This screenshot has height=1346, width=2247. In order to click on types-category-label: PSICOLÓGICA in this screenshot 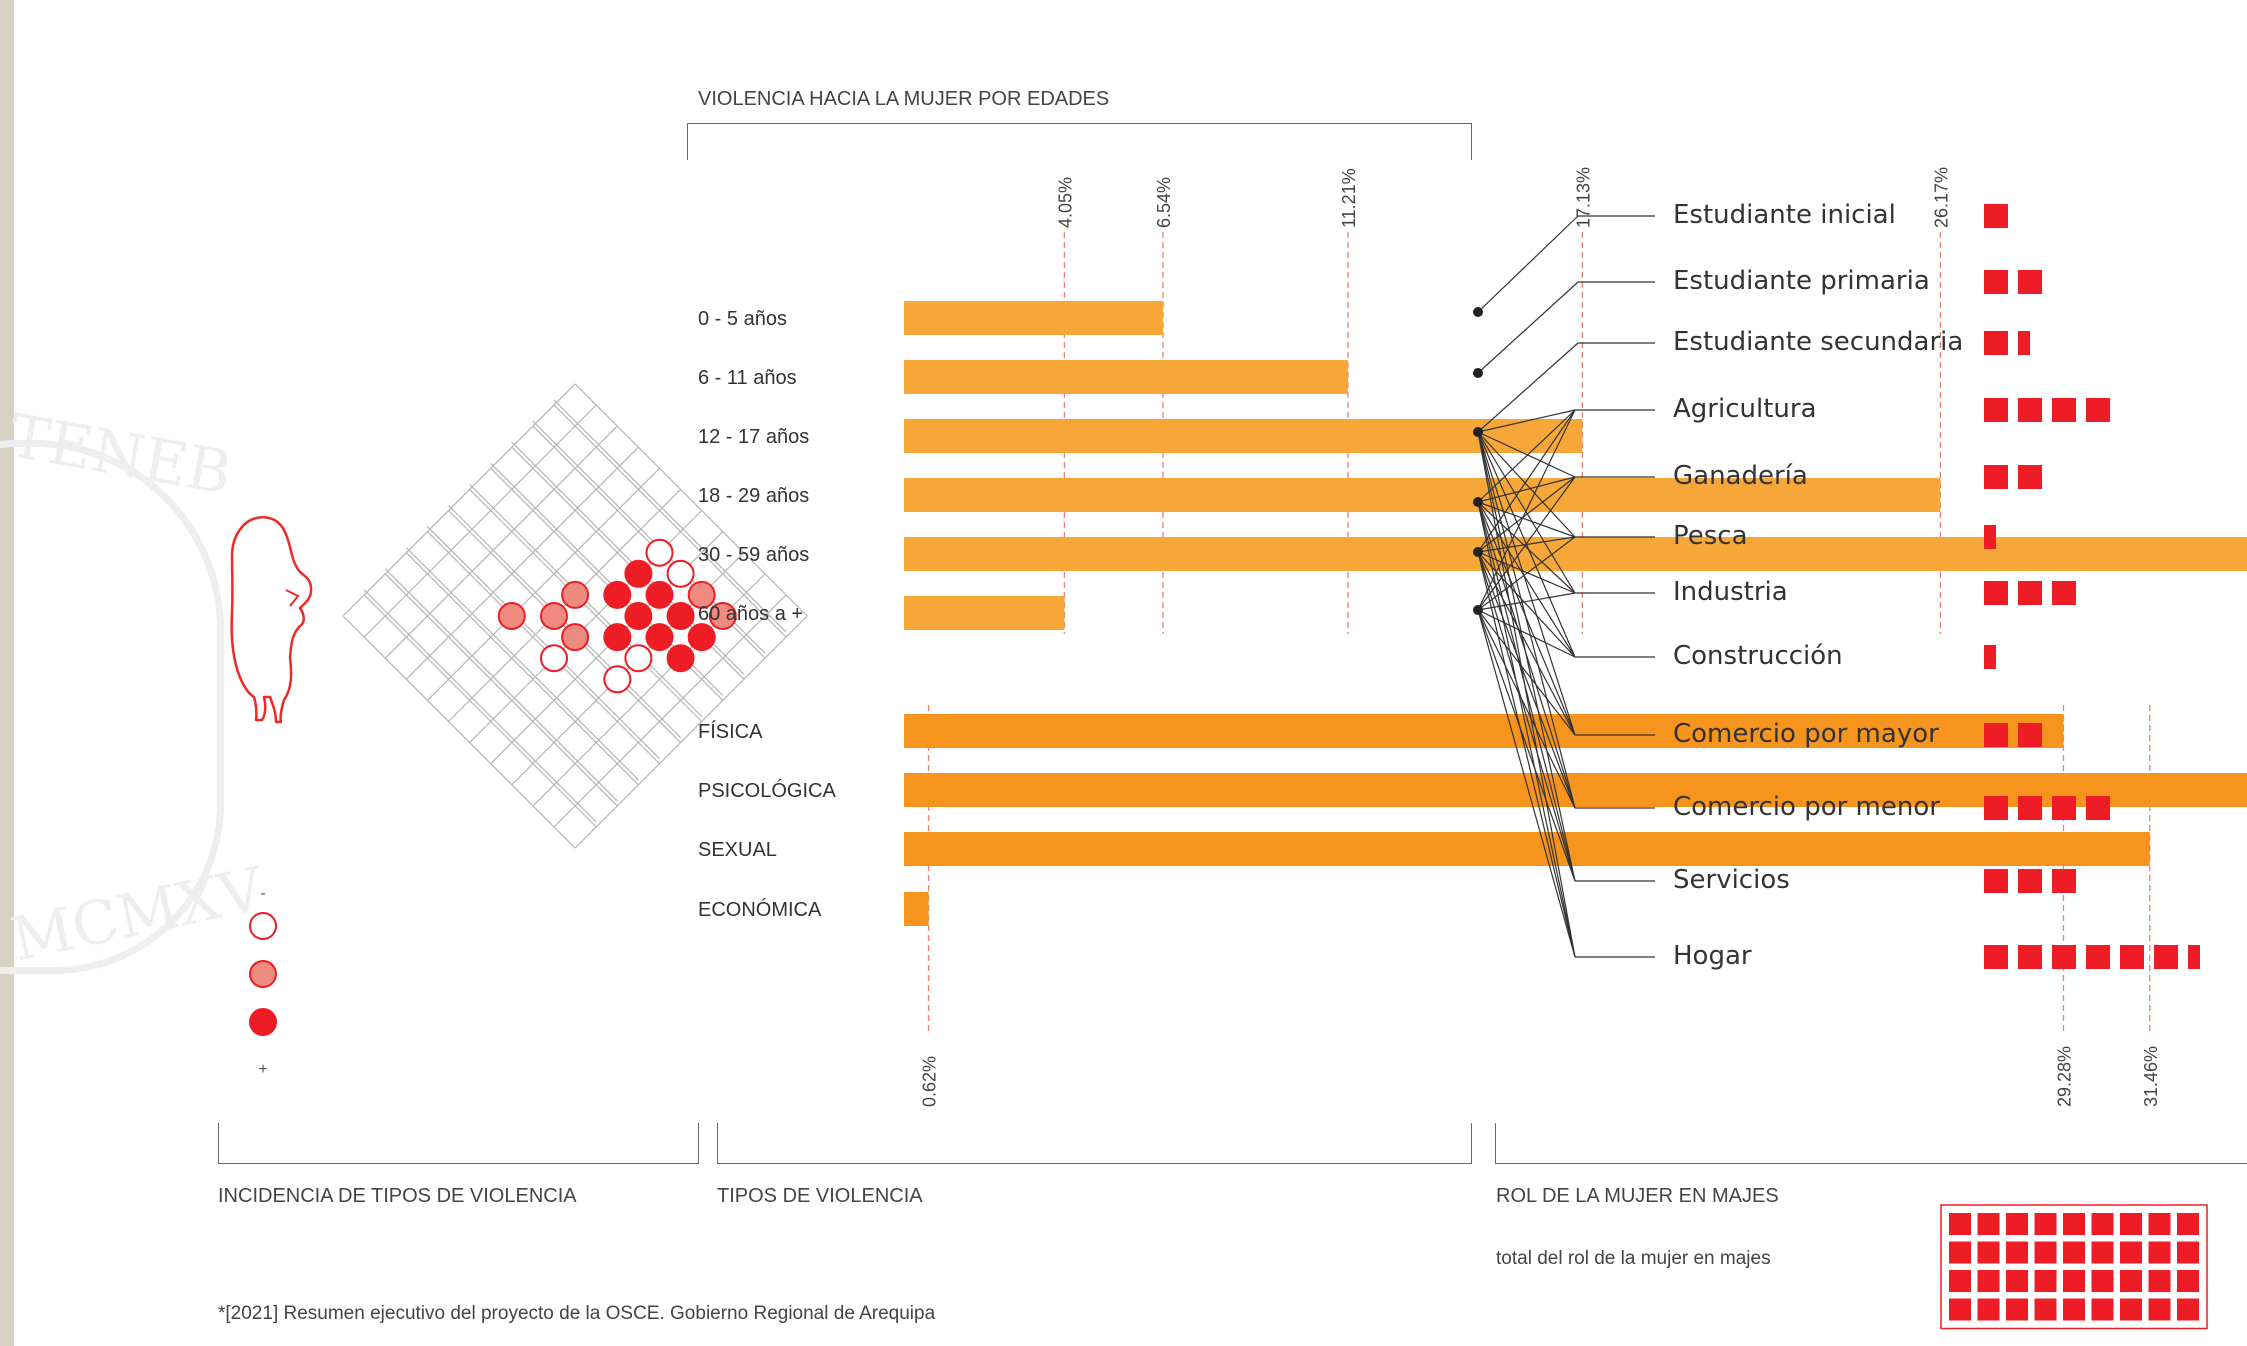, I will do `click(767, 790)`.